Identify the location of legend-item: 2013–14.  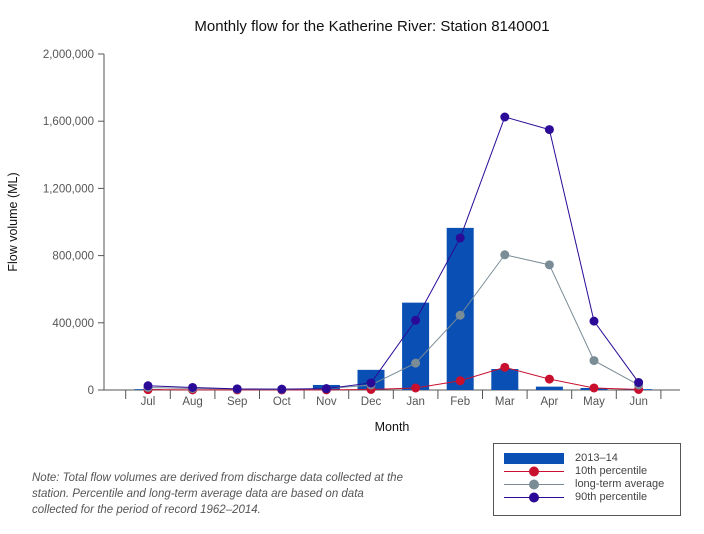
(592, 458).